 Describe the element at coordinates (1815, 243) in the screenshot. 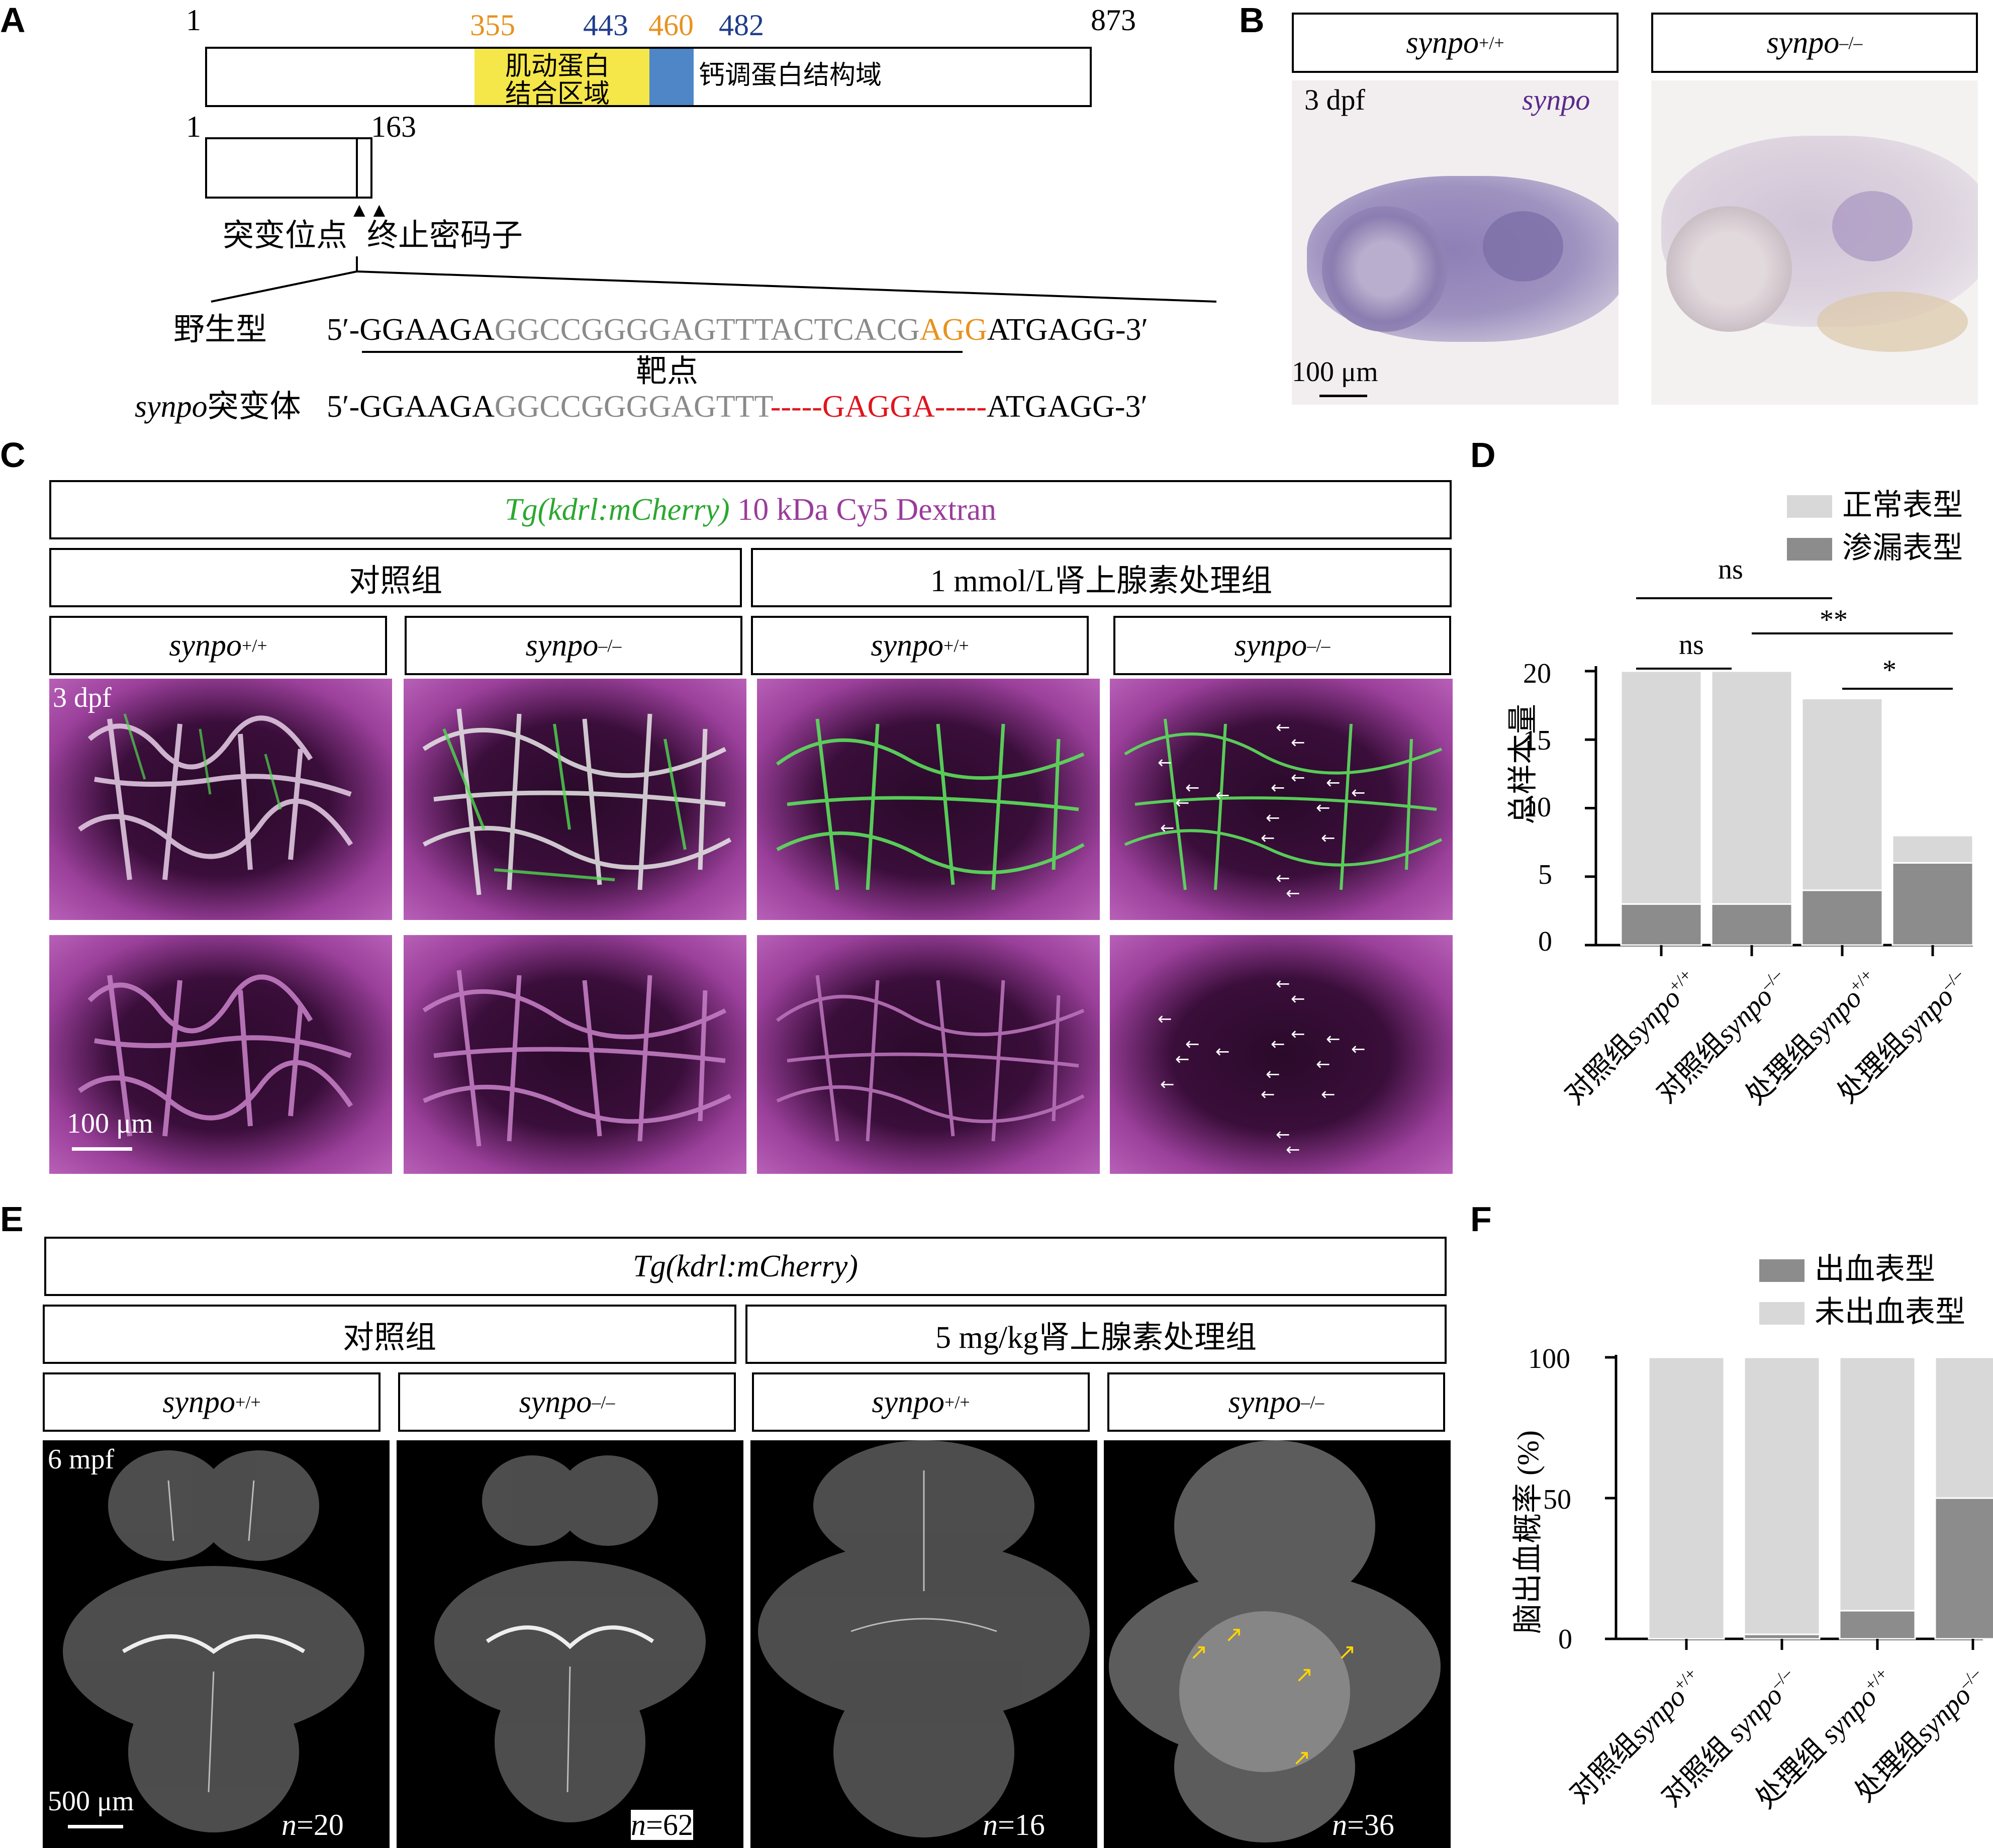

I see `ish-mut-image` at that location.